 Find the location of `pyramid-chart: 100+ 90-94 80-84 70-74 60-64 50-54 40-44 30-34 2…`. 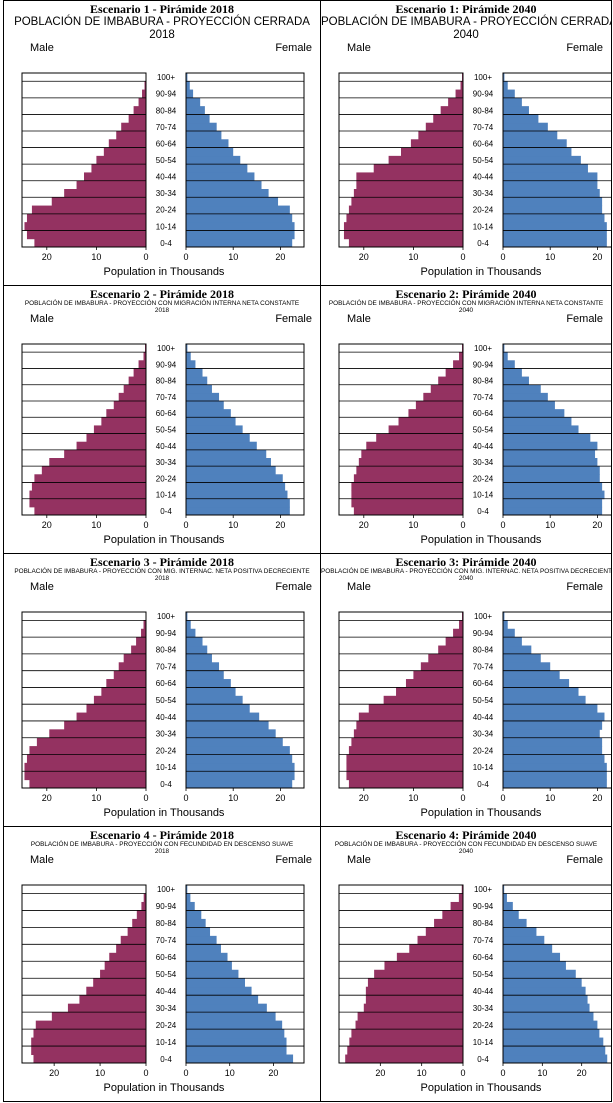

pyramid-chart: 100+ 90-94 80-84 70-74 60-64 50-54 40-44 30-34 2… is located at coordinates (163, 444).